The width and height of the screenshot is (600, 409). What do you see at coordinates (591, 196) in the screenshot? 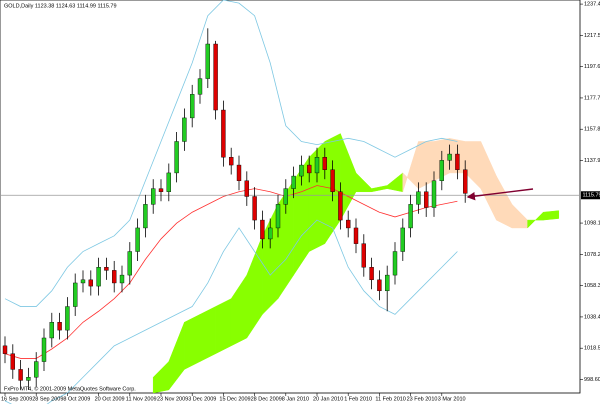
I see `last-price-label: 1115.79` at bounding box center [591, 196].